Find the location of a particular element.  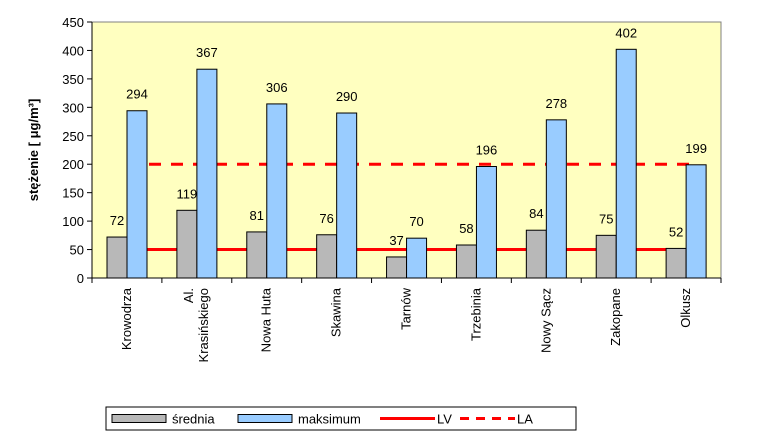

legend-label-LV: LV is located at coordinates (444, 419).